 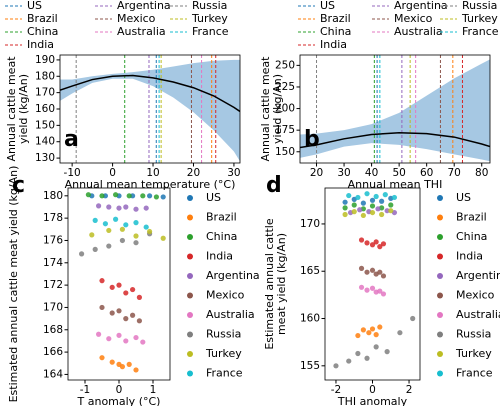 I want to click on y-tick-label: 176, so click(x=53, y=240).